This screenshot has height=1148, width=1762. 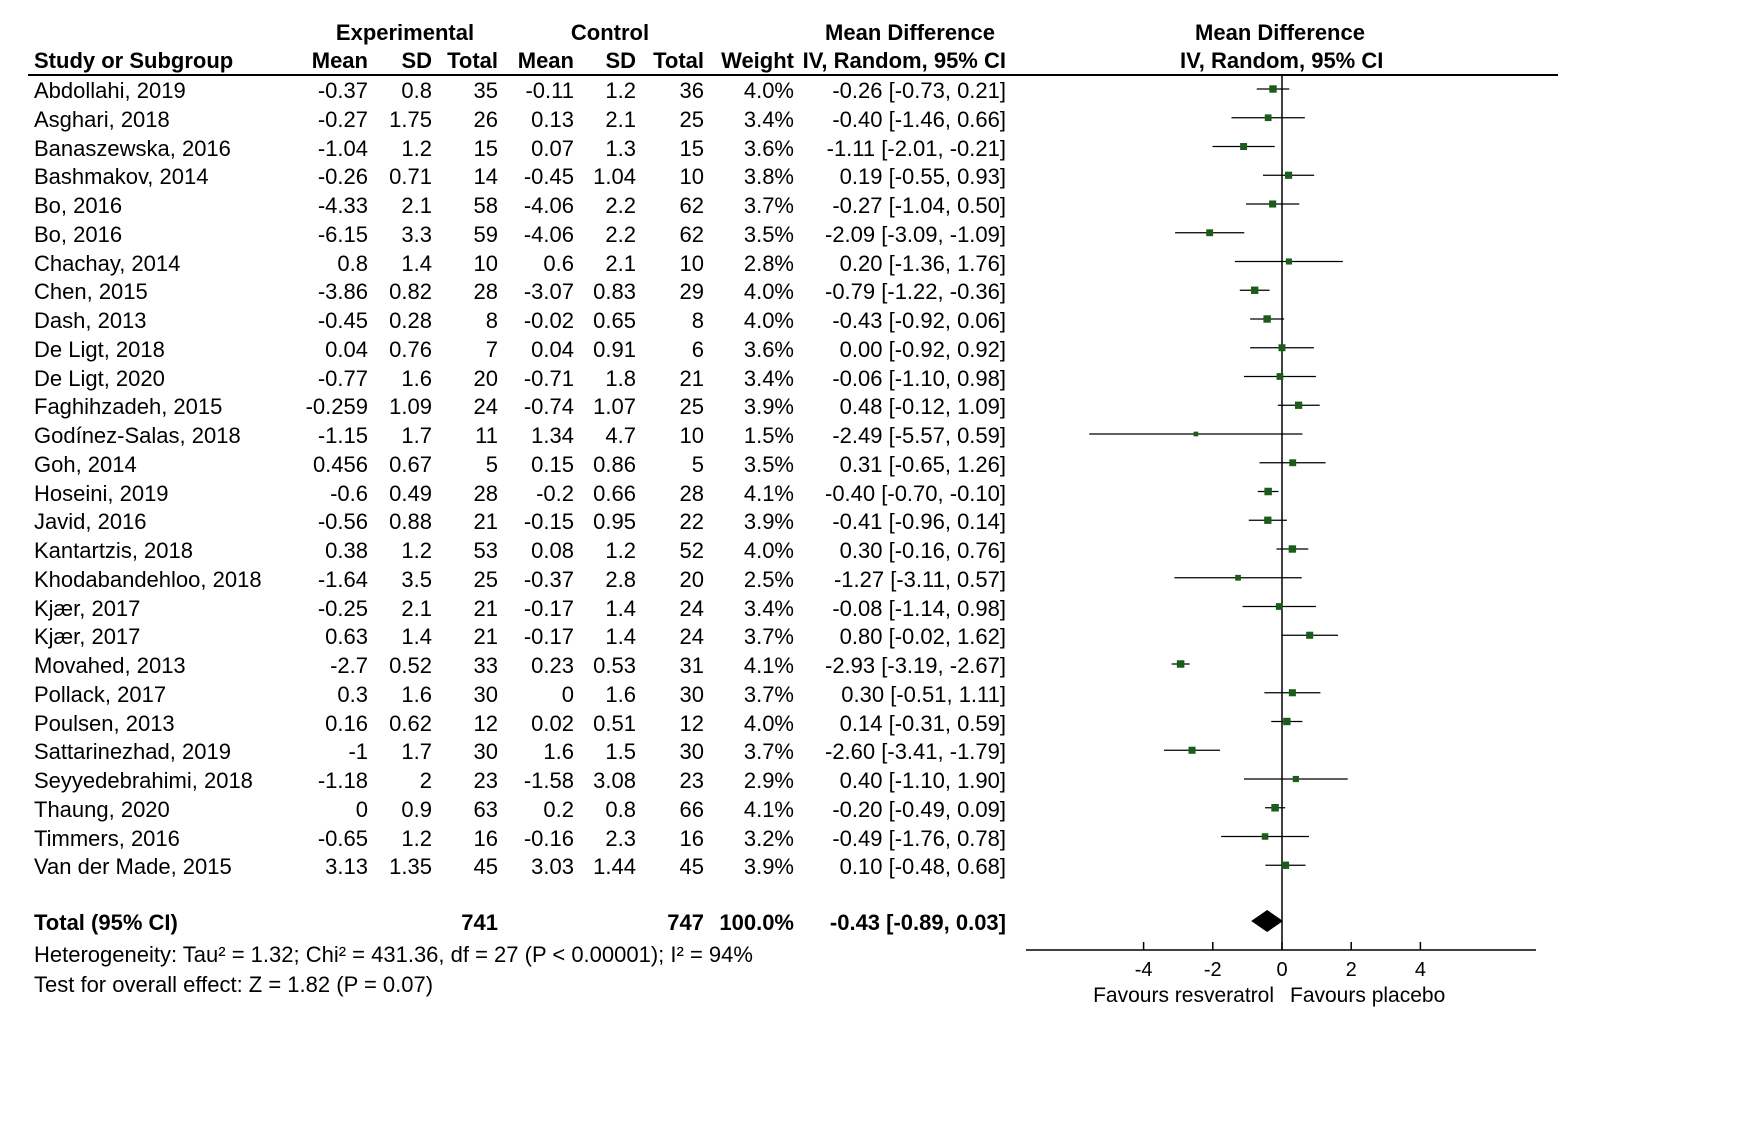 What do you see at coordinates (485, 665) in the screenshot?
I see `total-experimental: 33` at bounding box center [485, 665].